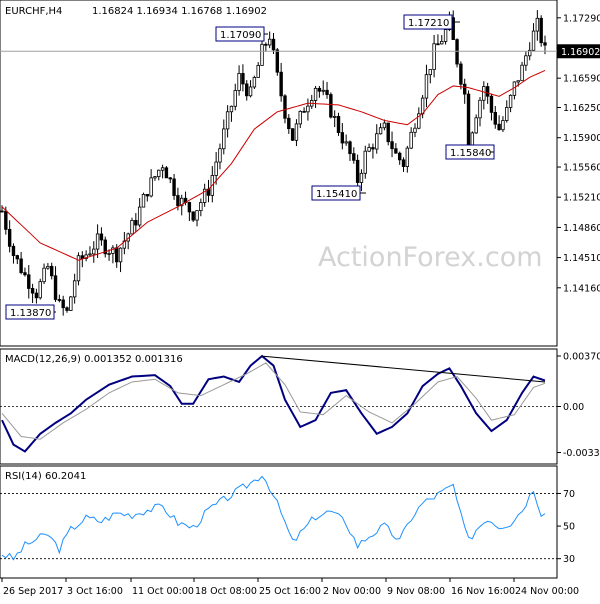 This screenshot has width=600, height=604. What do you see at coordinates (581, 258) in the screenshot?
I see `price-y-tick-label: 1.14510` at bounding box center [581, 258].